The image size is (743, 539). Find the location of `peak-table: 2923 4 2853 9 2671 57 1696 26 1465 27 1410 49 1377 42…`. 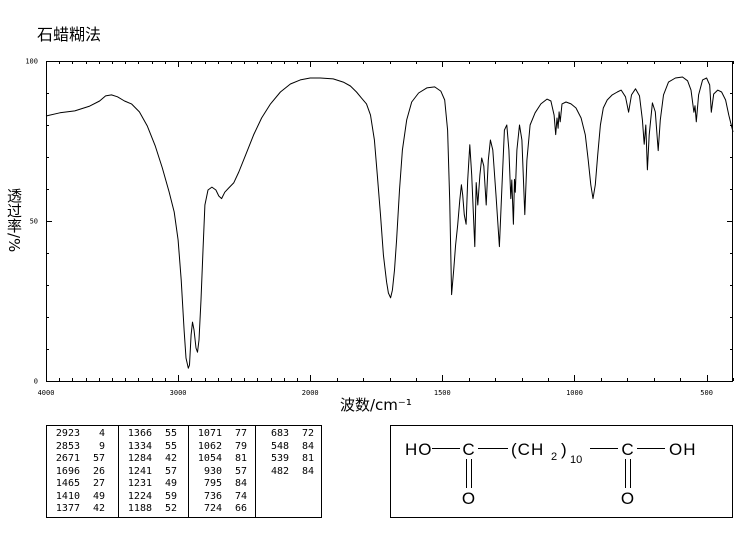

peak-table: 2923 4 2853 9 2671 57 1696 26 1465 27 1410 49 1377 42… is located at coordinates (184, 471).